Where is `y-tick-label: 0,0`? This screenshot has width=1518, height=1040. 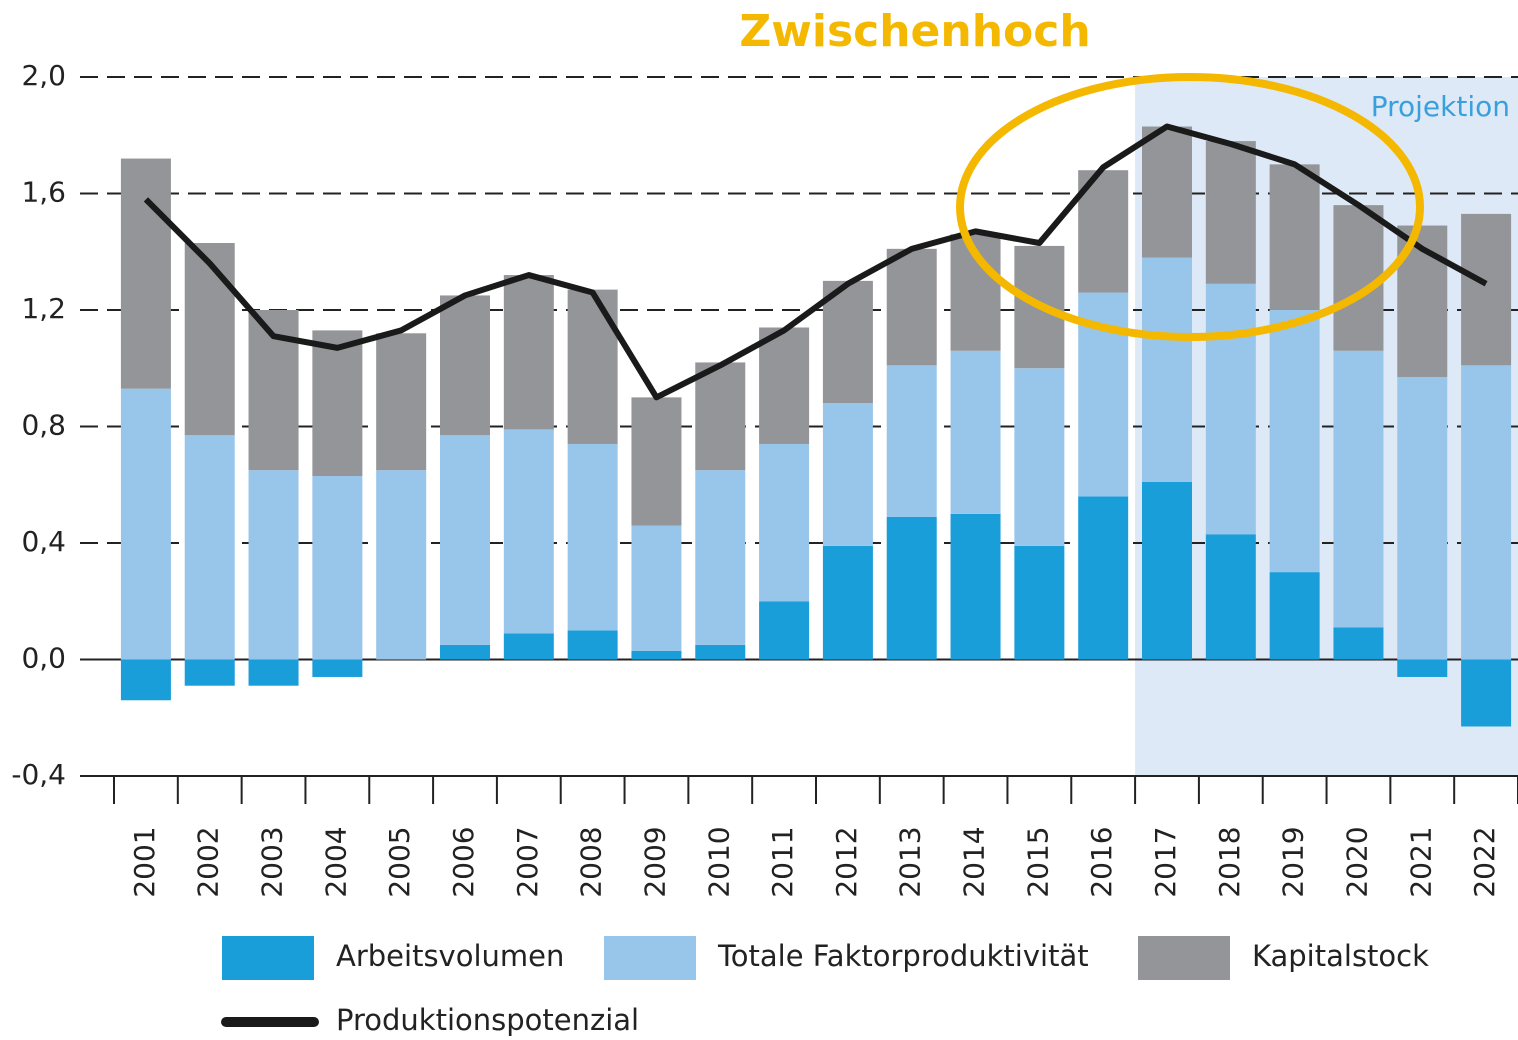
y-tick-label: 0,0 is located at coordinates (43, 658).